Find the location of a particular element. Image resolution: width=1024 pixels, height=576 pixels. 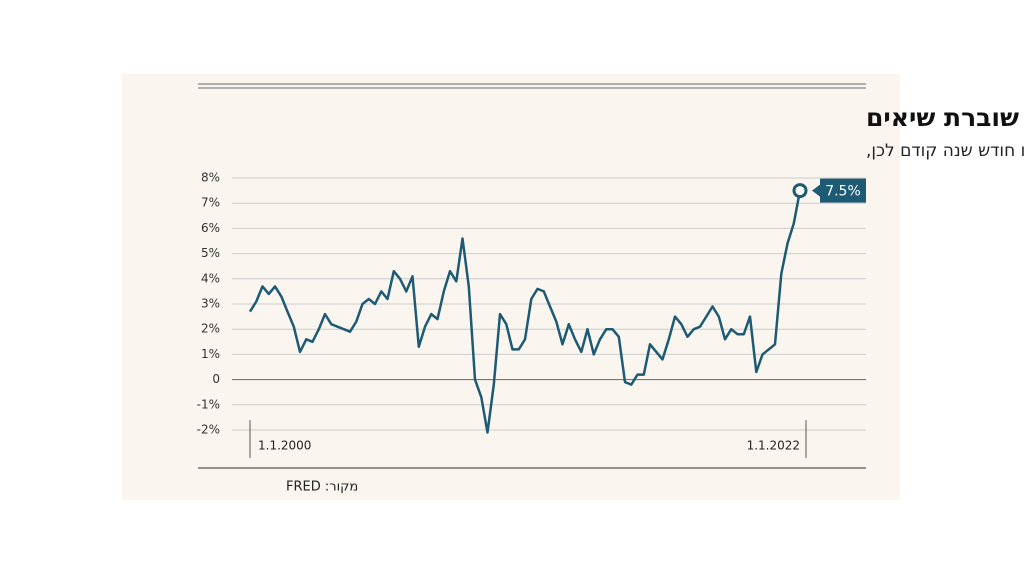

source: מקור: FRED is located at coordinates (322, 487).